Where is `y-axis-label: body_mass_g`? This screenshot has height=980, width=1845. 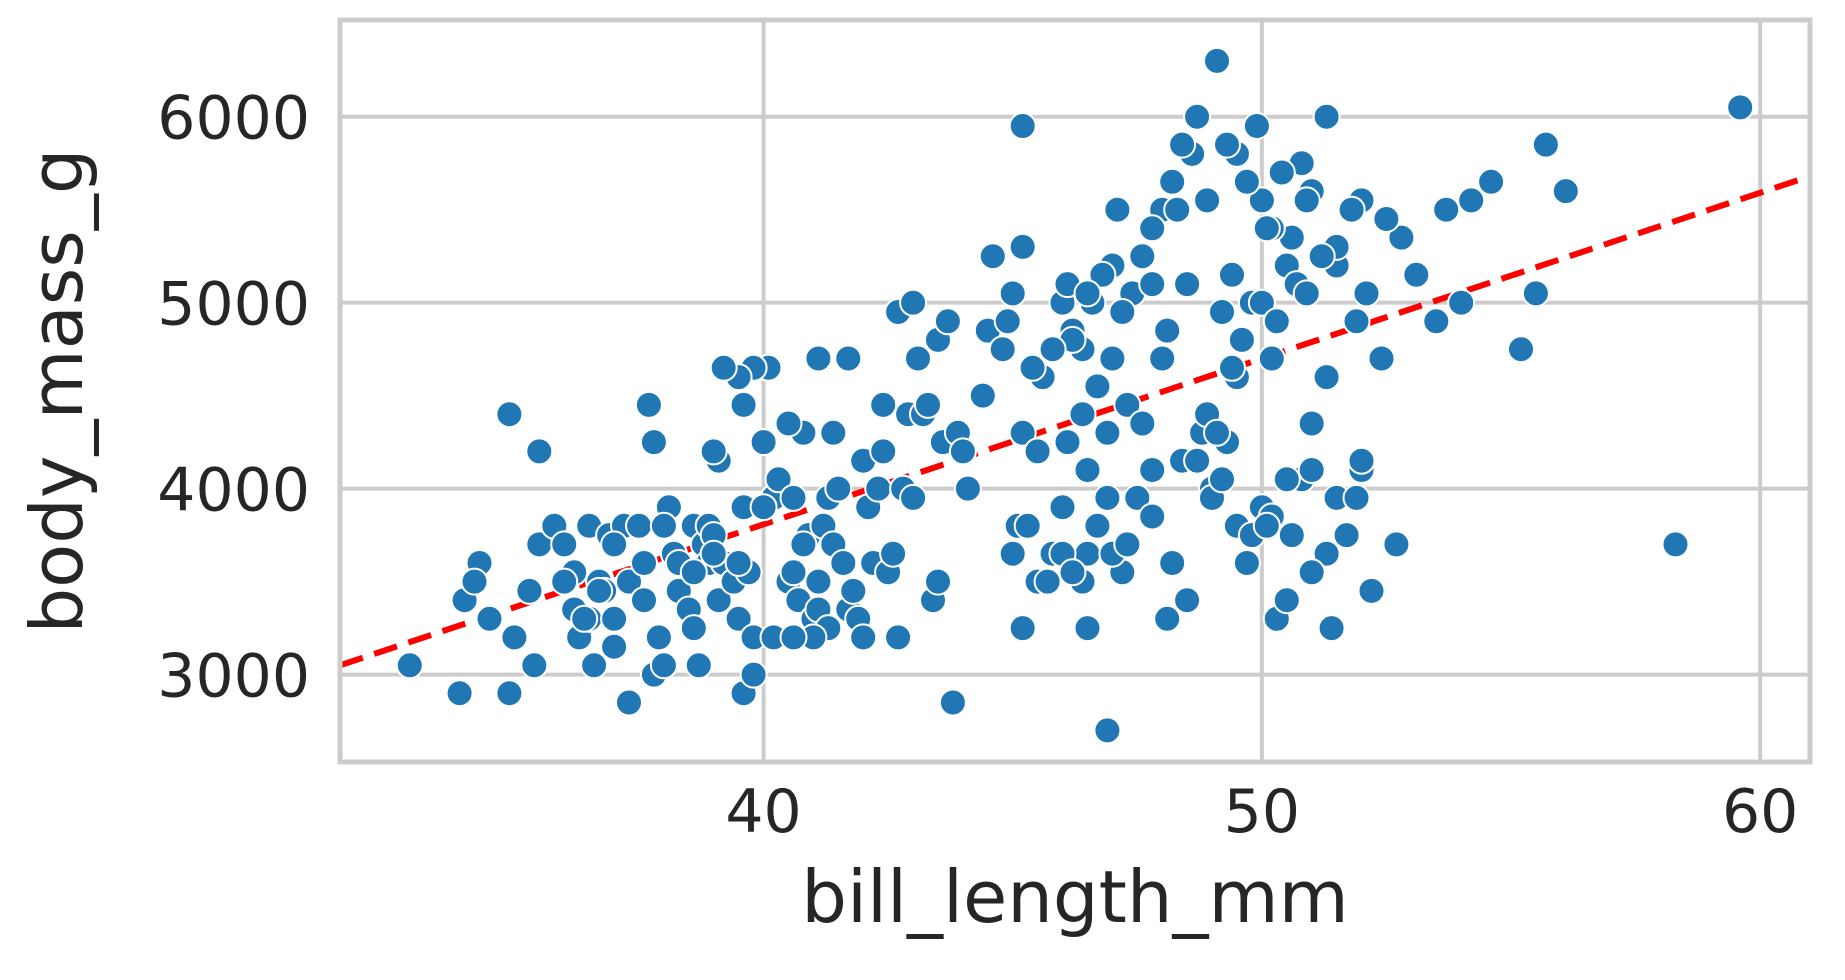
y-axis-label: body_mass_g is located at coordinates (57, 390).